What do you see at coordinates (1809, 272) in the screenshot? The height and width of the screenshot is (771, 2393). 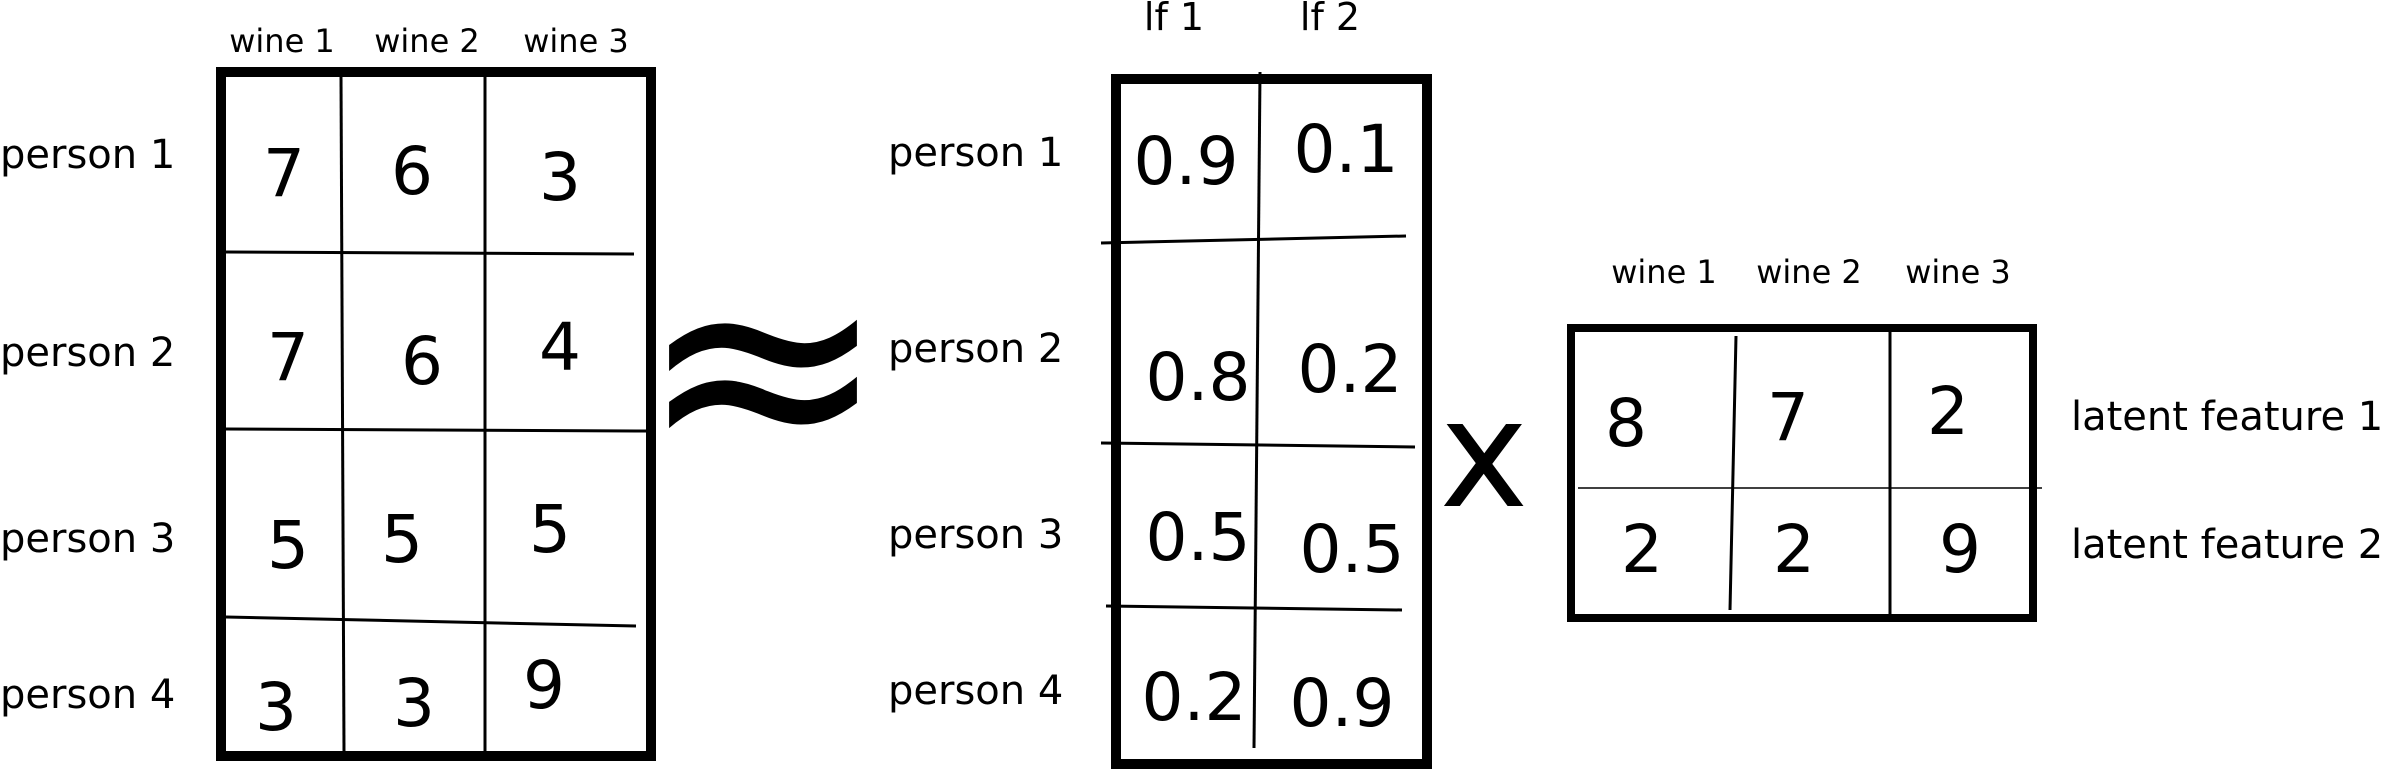 I see `wine-factor-col-header: wine 2` at bounding box center [1809, 272].